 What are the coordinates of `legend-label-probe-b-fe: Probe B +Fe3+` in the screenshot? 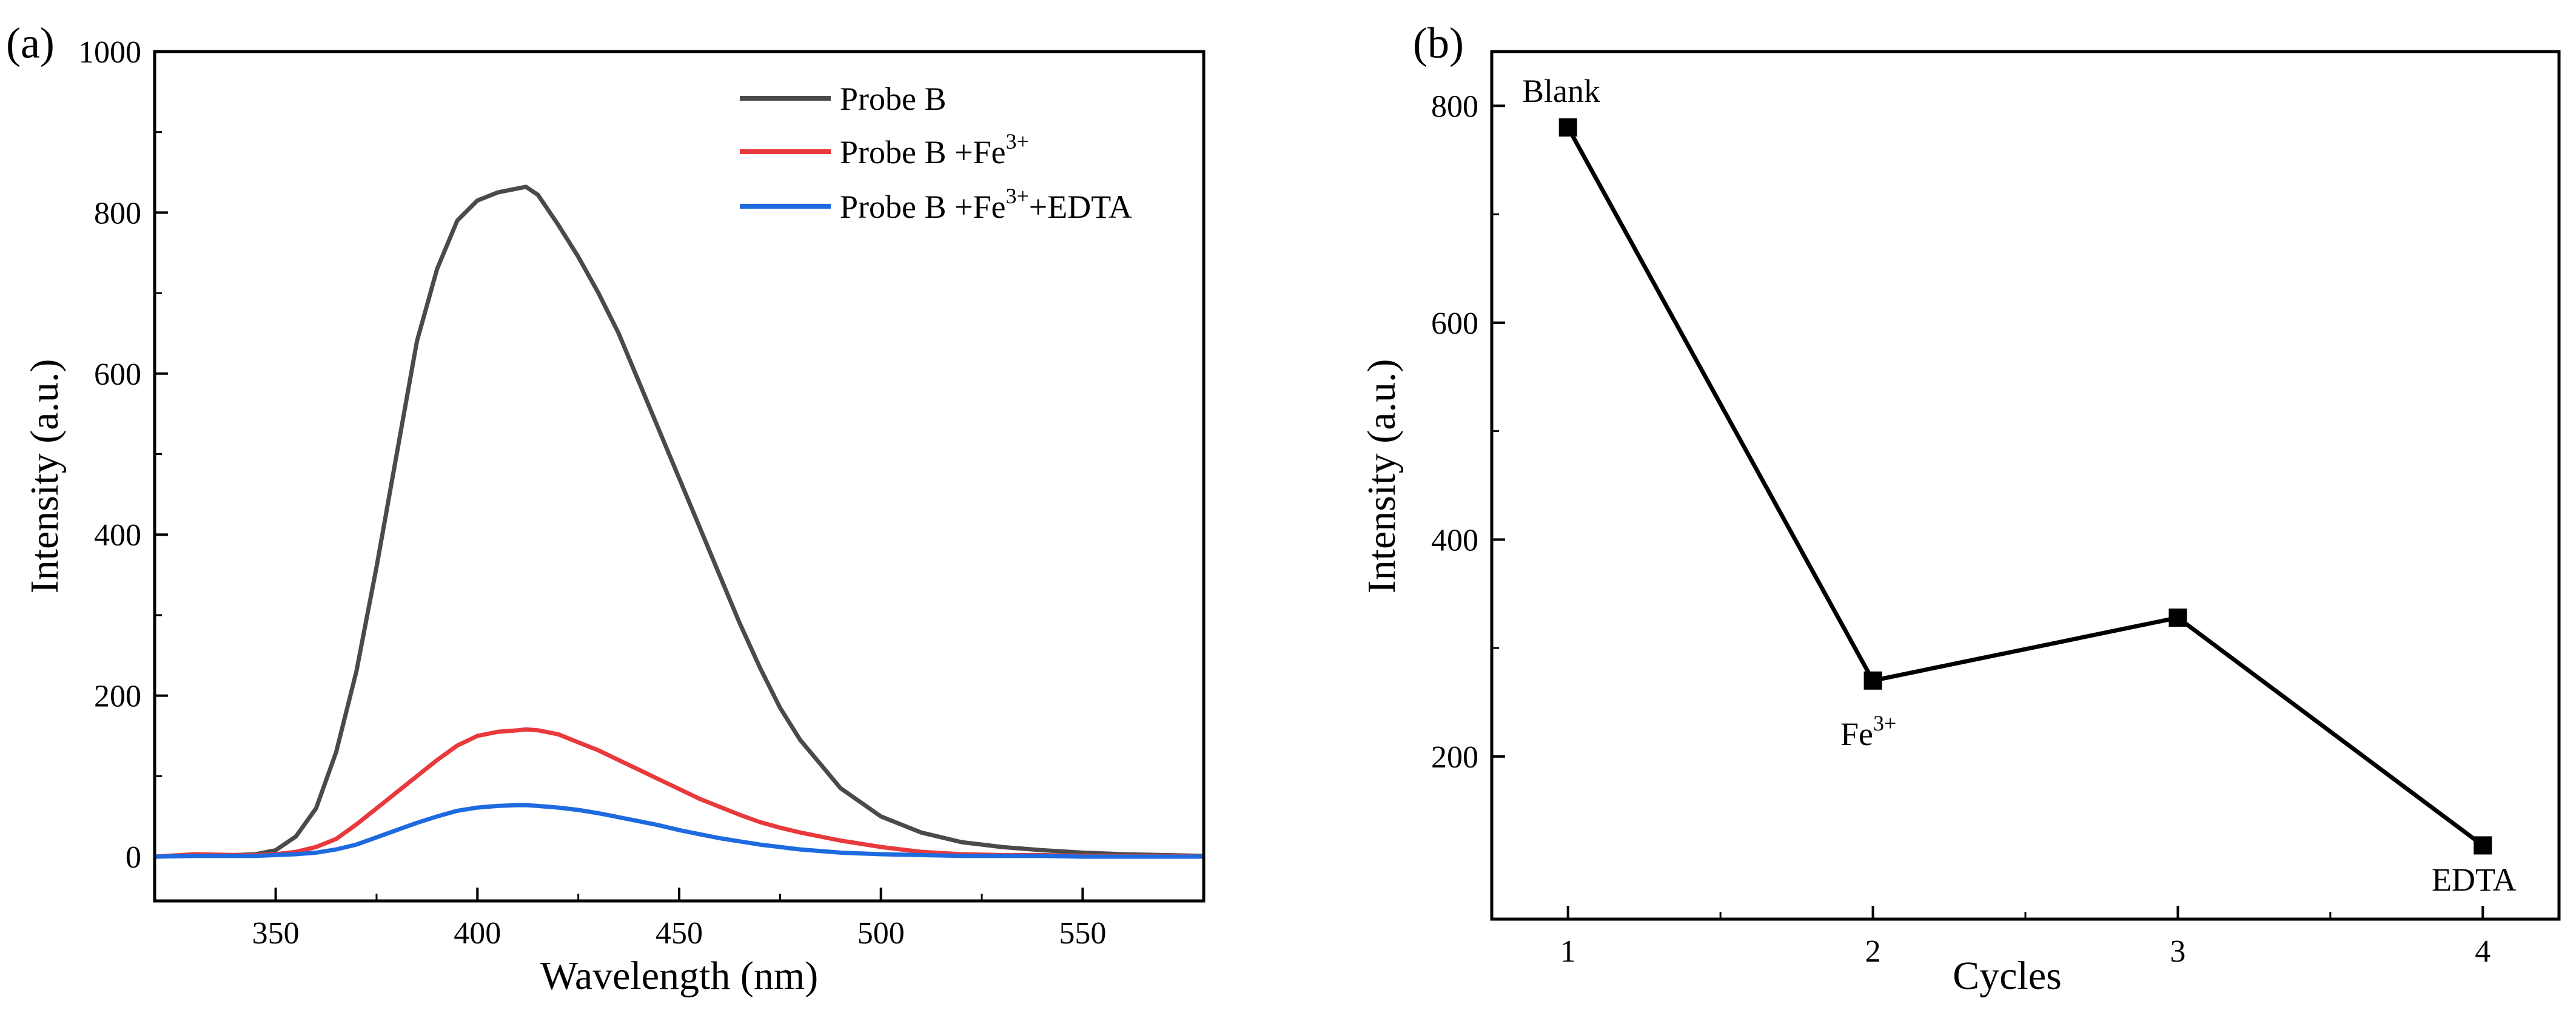 It's located at (934, 149).